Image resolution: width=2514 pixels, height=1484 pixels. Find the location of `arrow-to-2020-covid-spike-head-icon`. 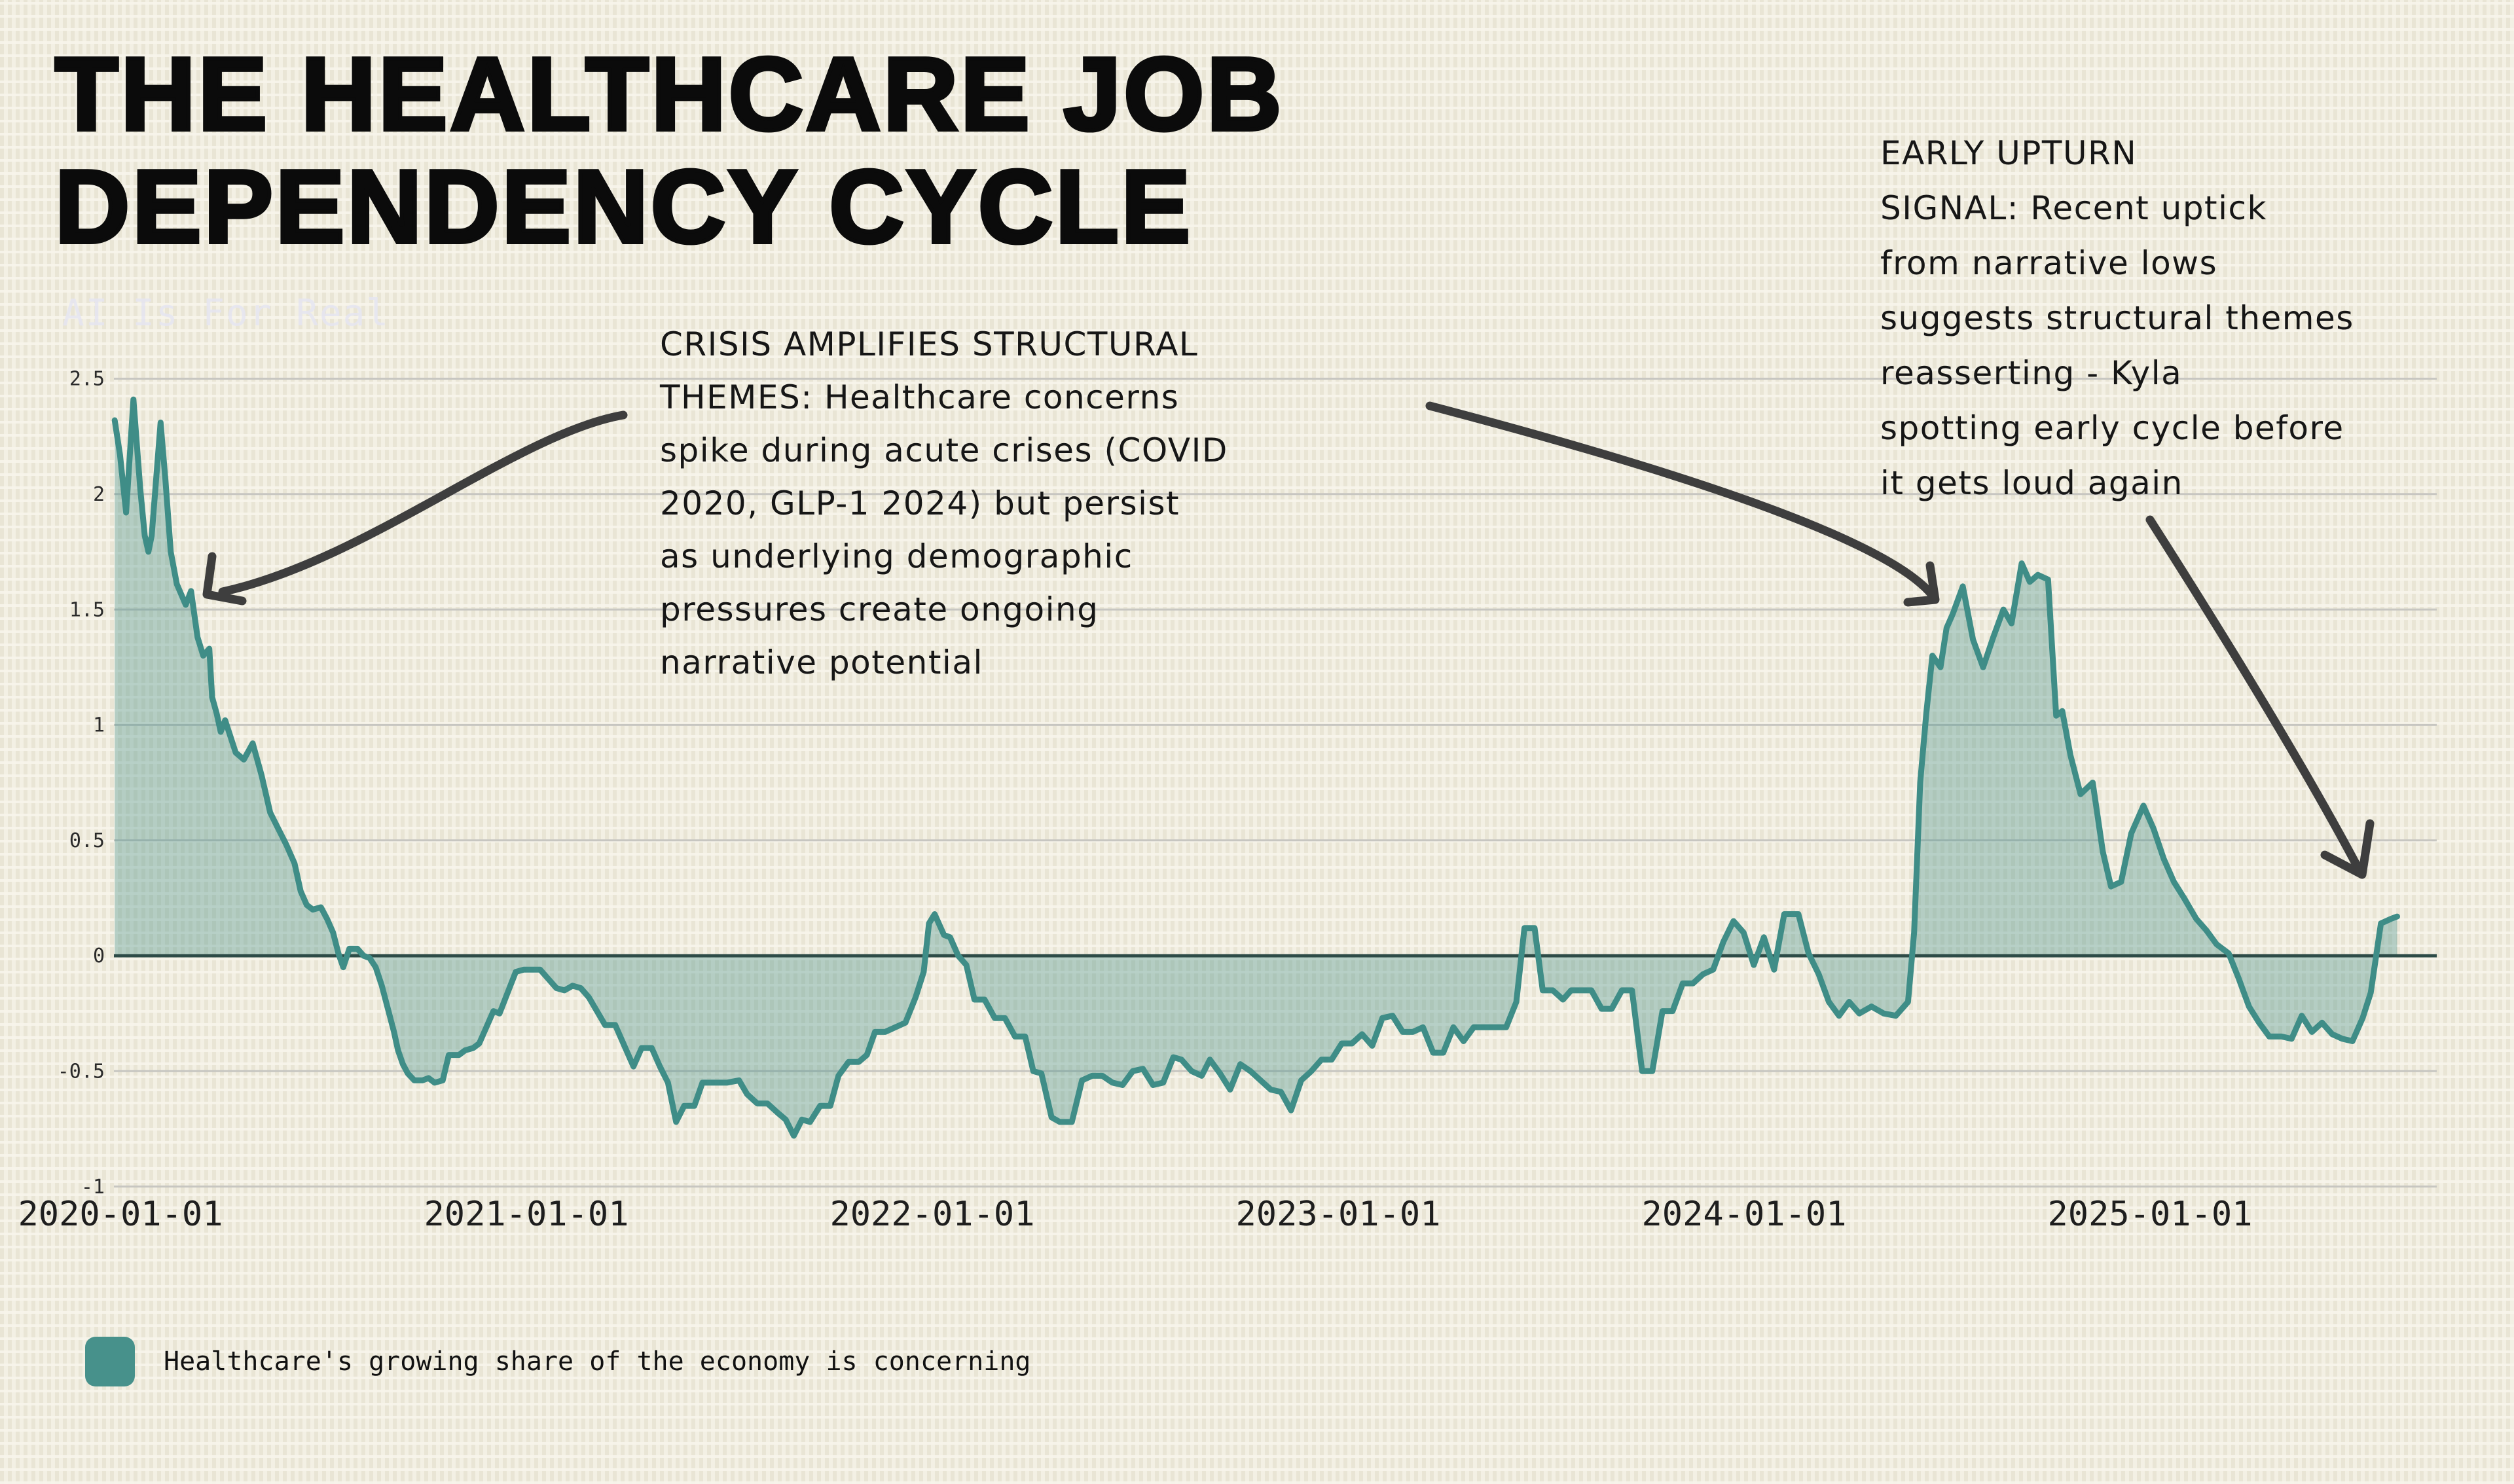

arrow-to-2020-covid-spike-head-icon is located at coordinates (224, 579).